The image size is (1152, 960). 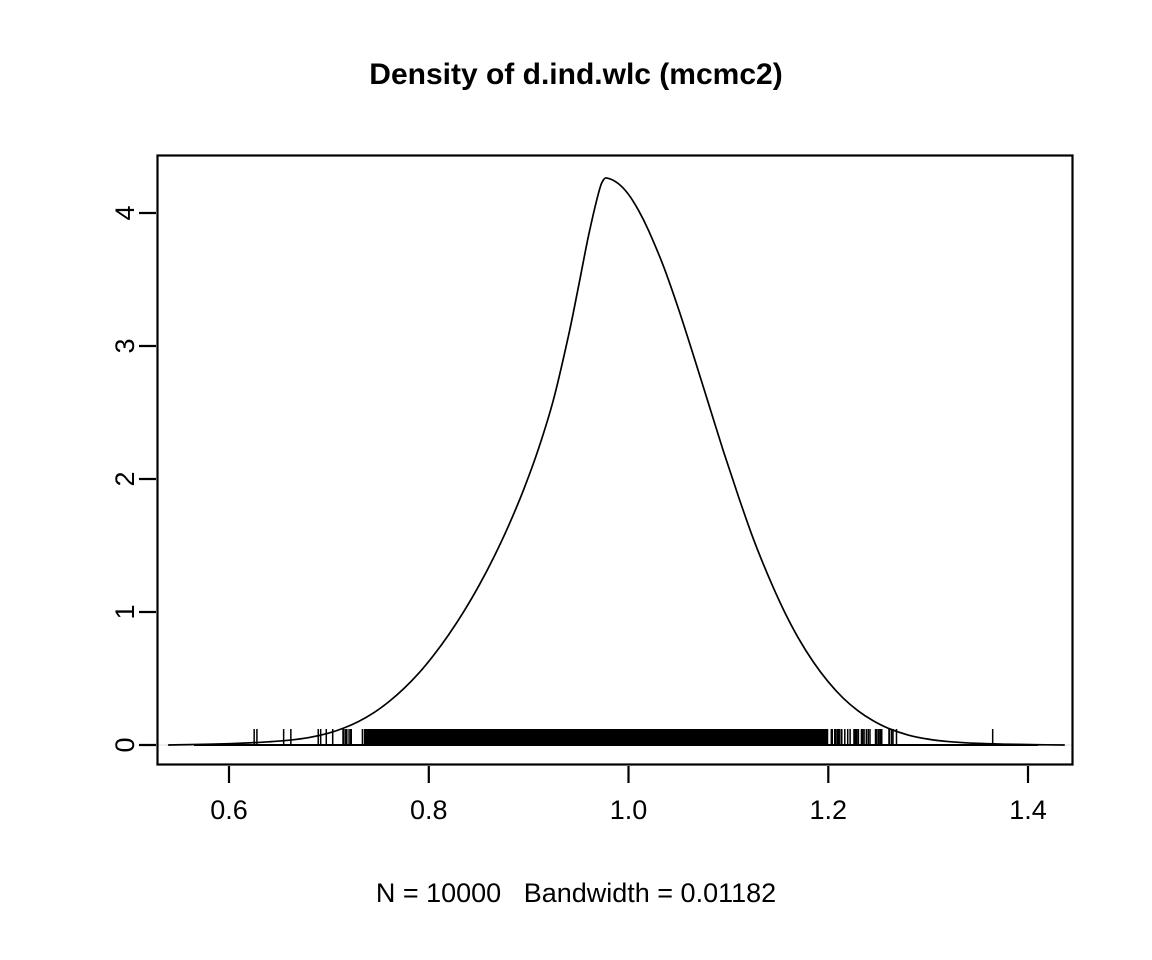 What do you see at coordinates (616, 737) in the screenshot?
I see `rug-plot` at bounding box center [616, 737].